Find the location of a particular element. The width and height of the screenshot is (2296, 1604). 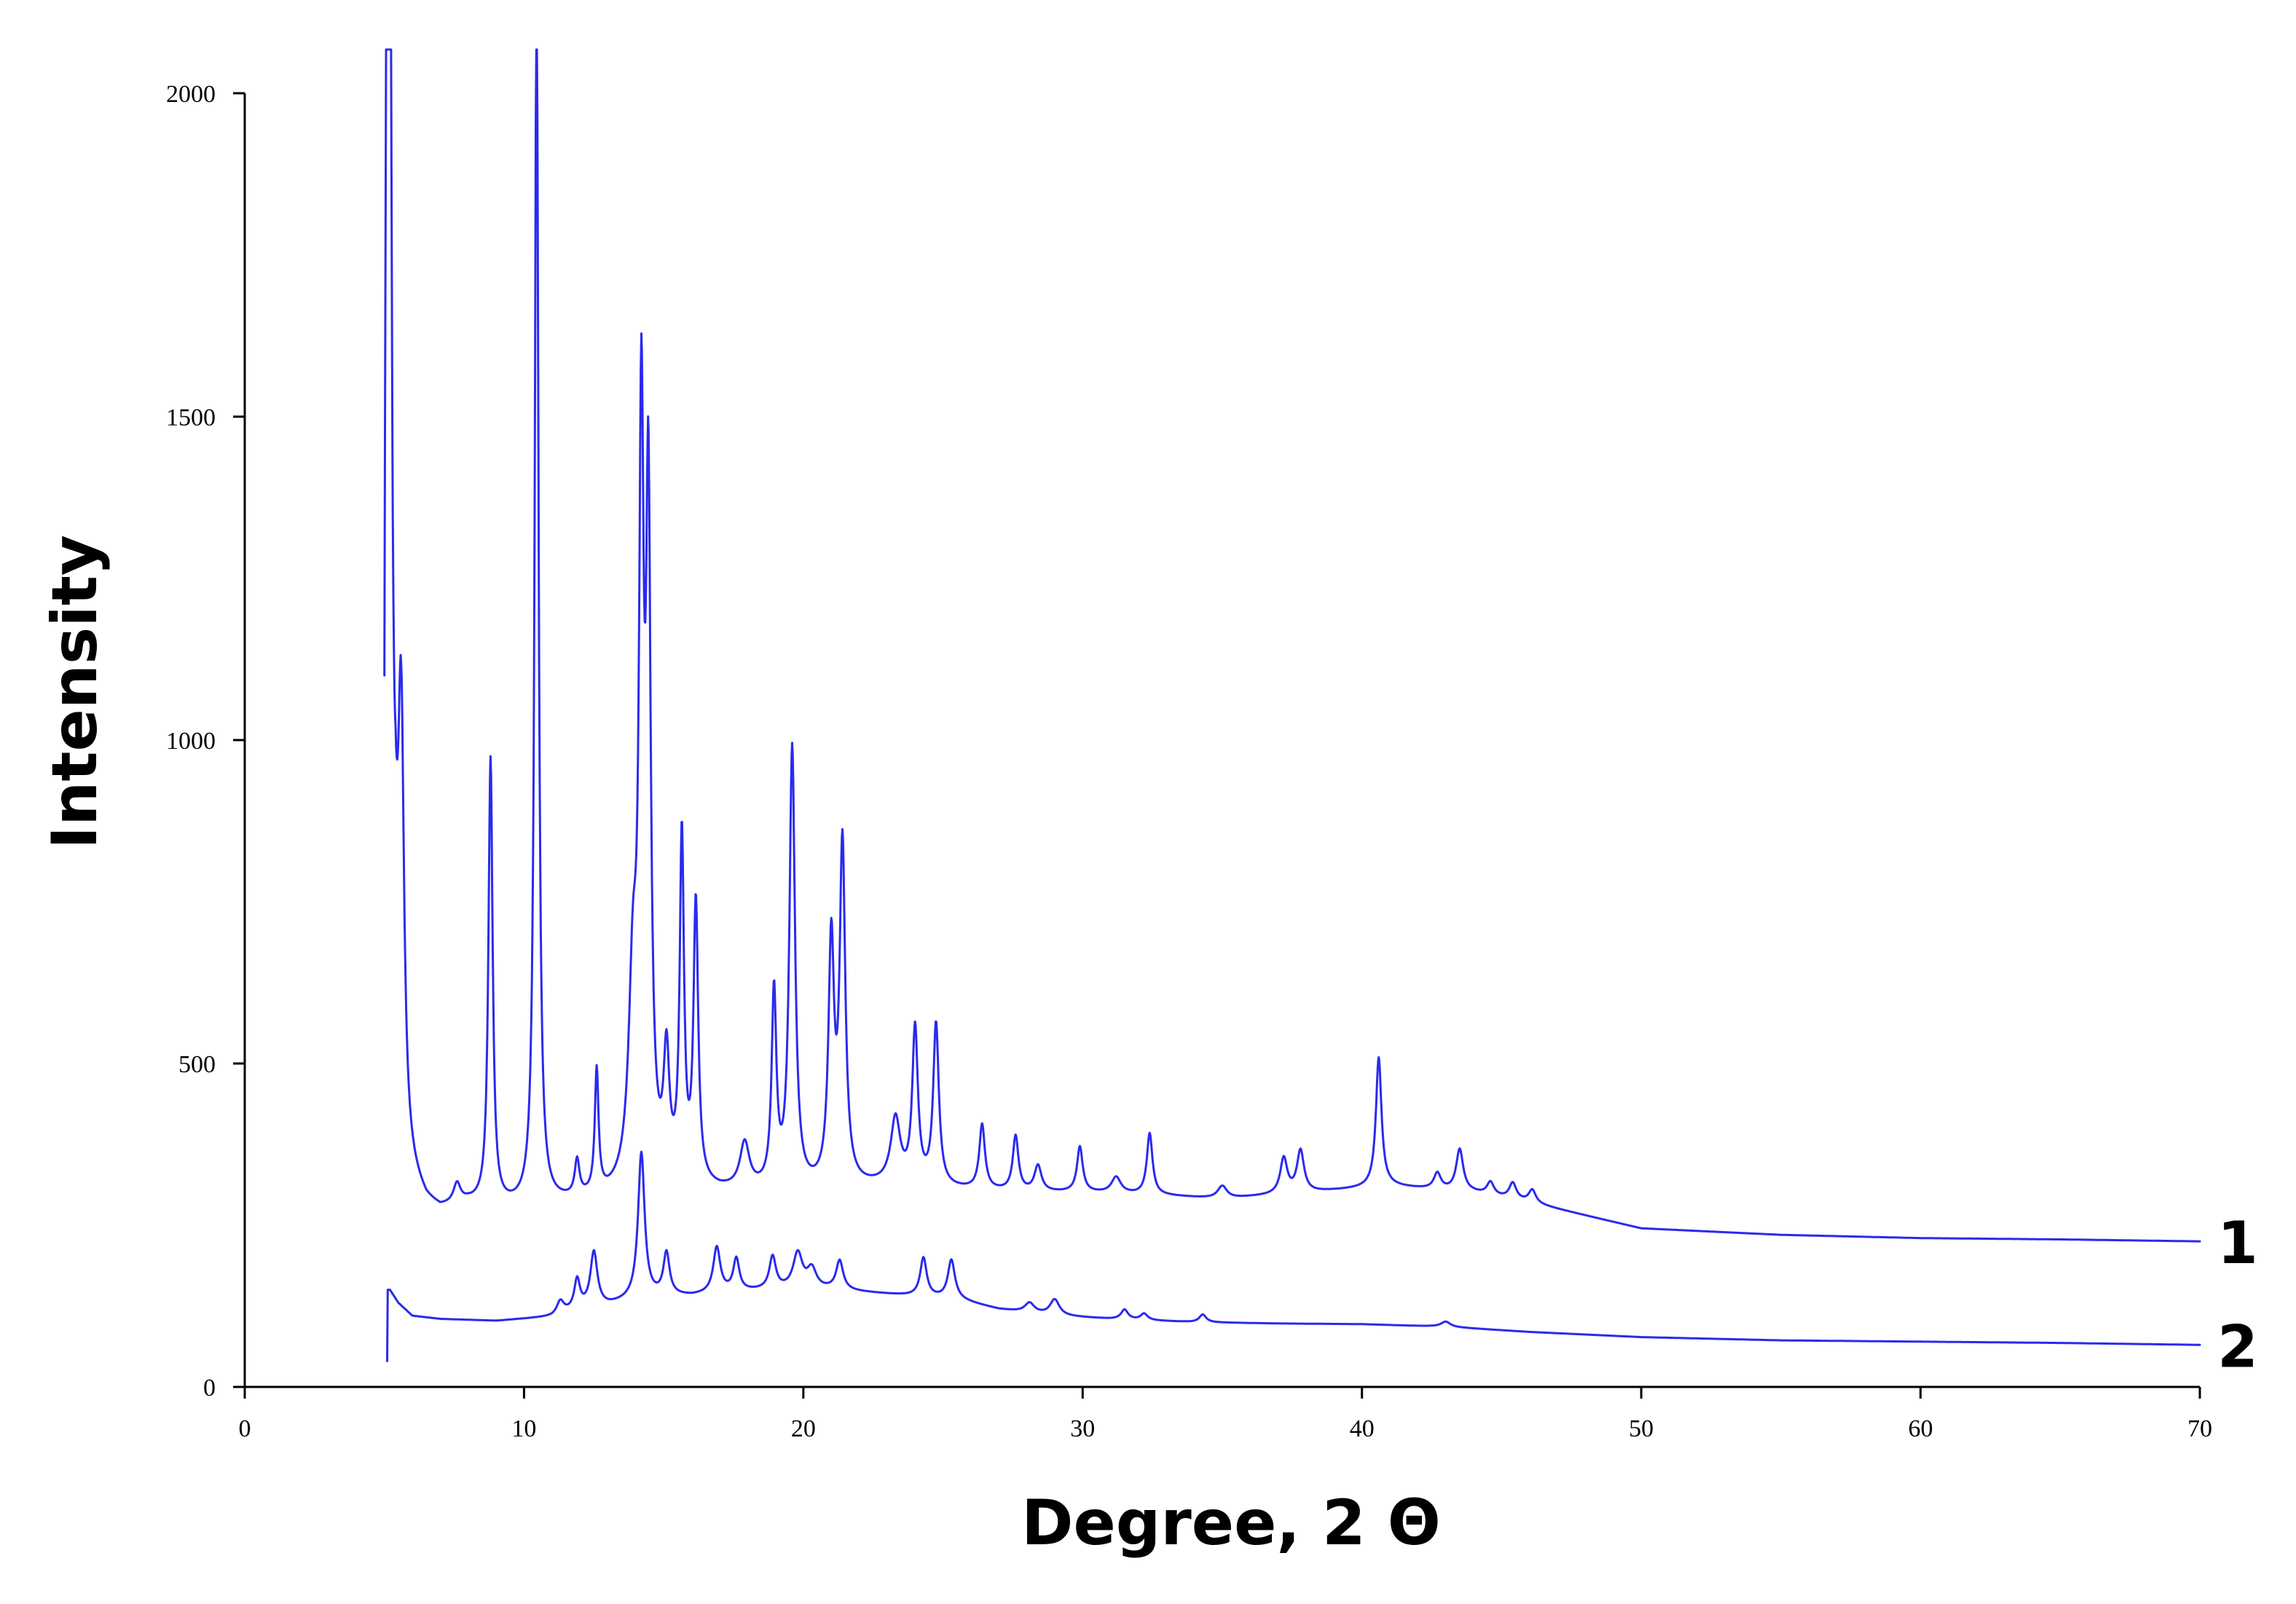

y-axis-title: Intensity is located at coordinates (75, 692).